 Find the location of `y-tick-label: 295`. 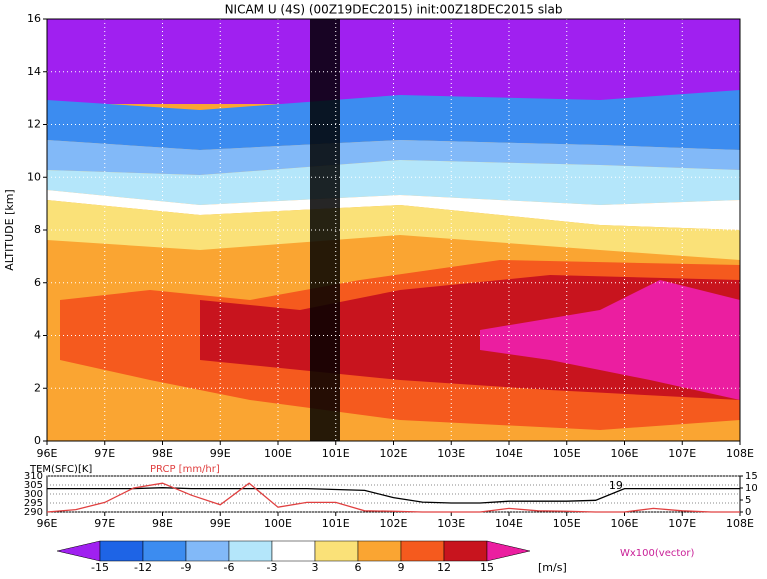

y-tick-label: 295 is located at coordinates (33, 503).